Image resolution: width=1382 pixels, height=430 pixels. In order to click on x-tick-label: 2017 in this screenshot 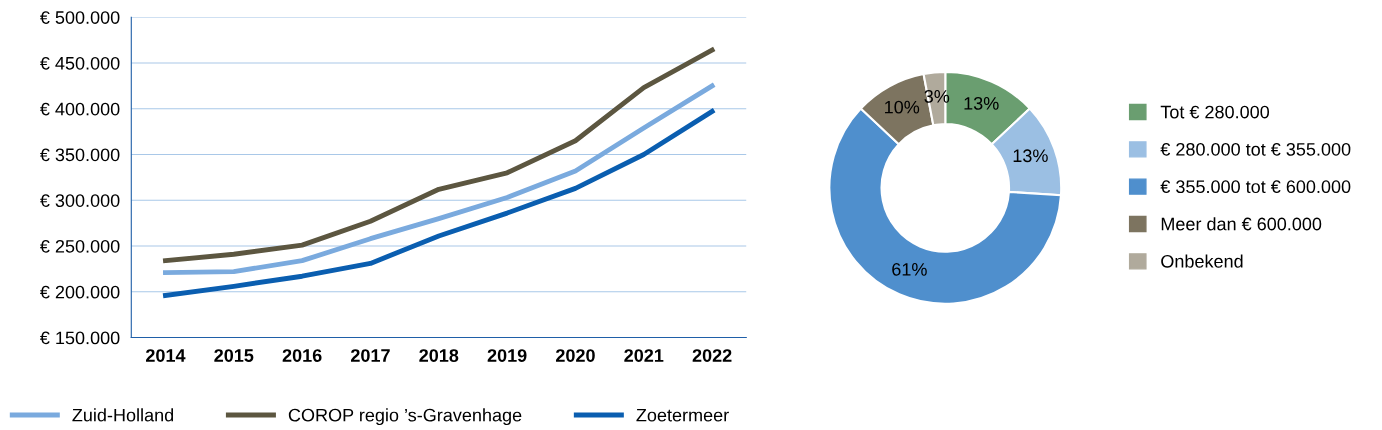, I will do `click(370, 355)`.